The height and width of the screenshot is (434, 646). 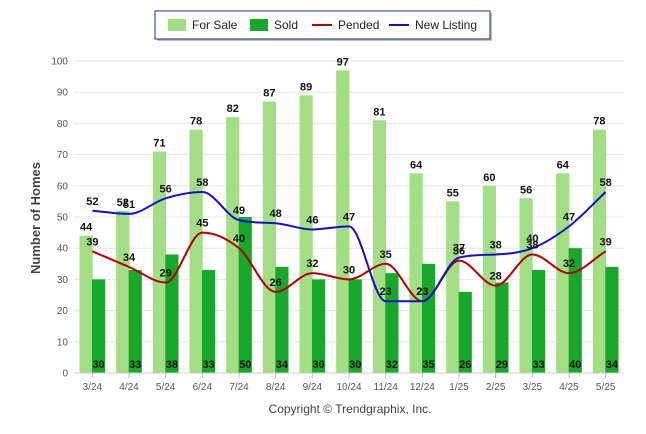 I want to click on for-sale-value-label: 56, so click(x=526, y=190).